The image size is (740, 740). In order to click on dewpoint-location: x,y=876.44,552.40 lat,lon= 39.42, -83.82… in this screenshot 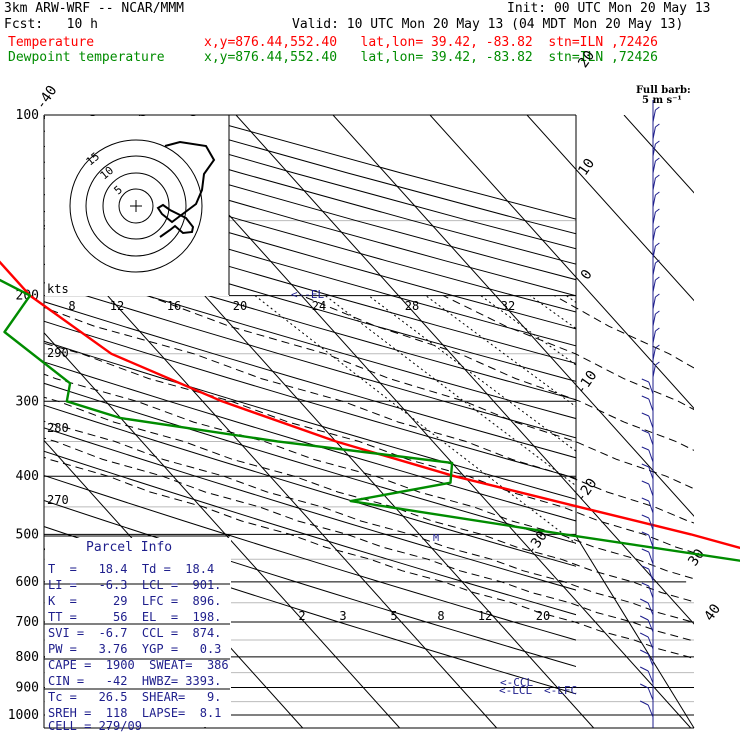, I will do `click(431, 57)`.